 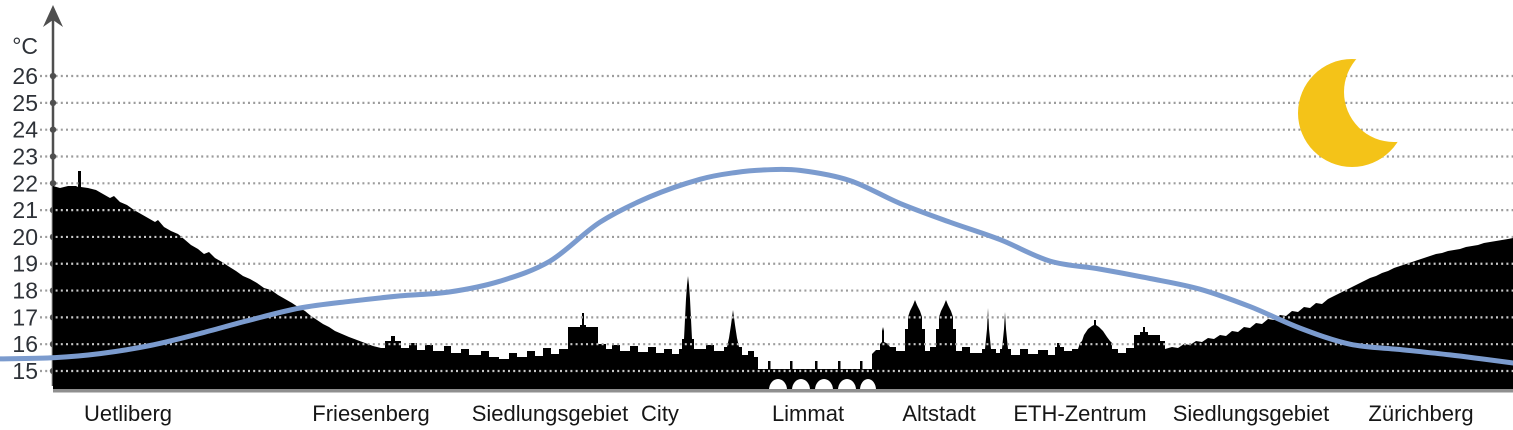 I want to click on y-tick-label-19: 19, so click(x=25, y=264).